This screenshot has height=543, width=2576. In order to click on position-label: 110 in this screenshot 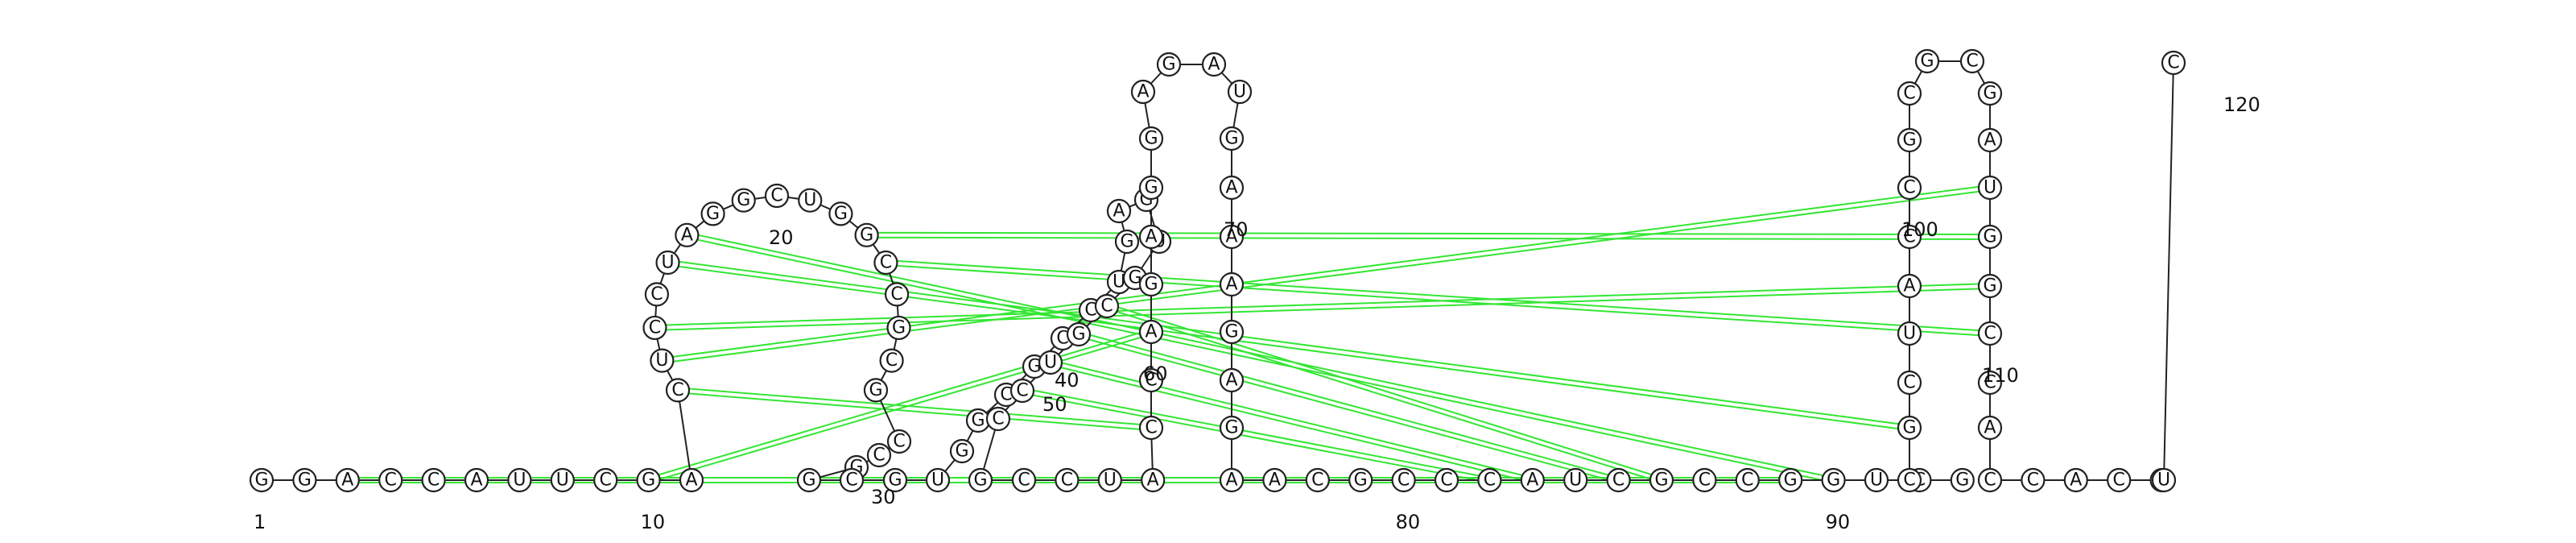, I will do `click(2000, 375)`.